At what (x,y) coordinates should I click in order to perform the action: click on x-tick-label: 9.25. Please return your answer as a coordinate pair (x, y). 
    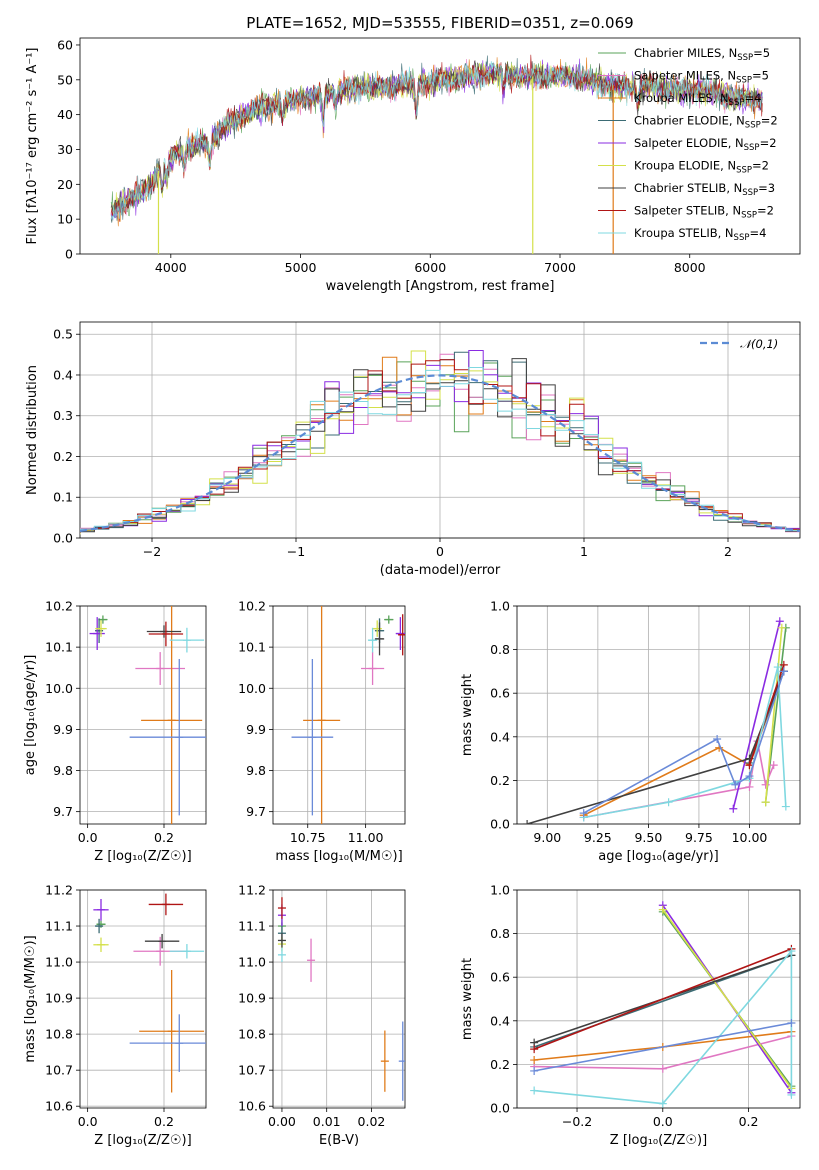
    Looking at the image, I should click on (598, 837).